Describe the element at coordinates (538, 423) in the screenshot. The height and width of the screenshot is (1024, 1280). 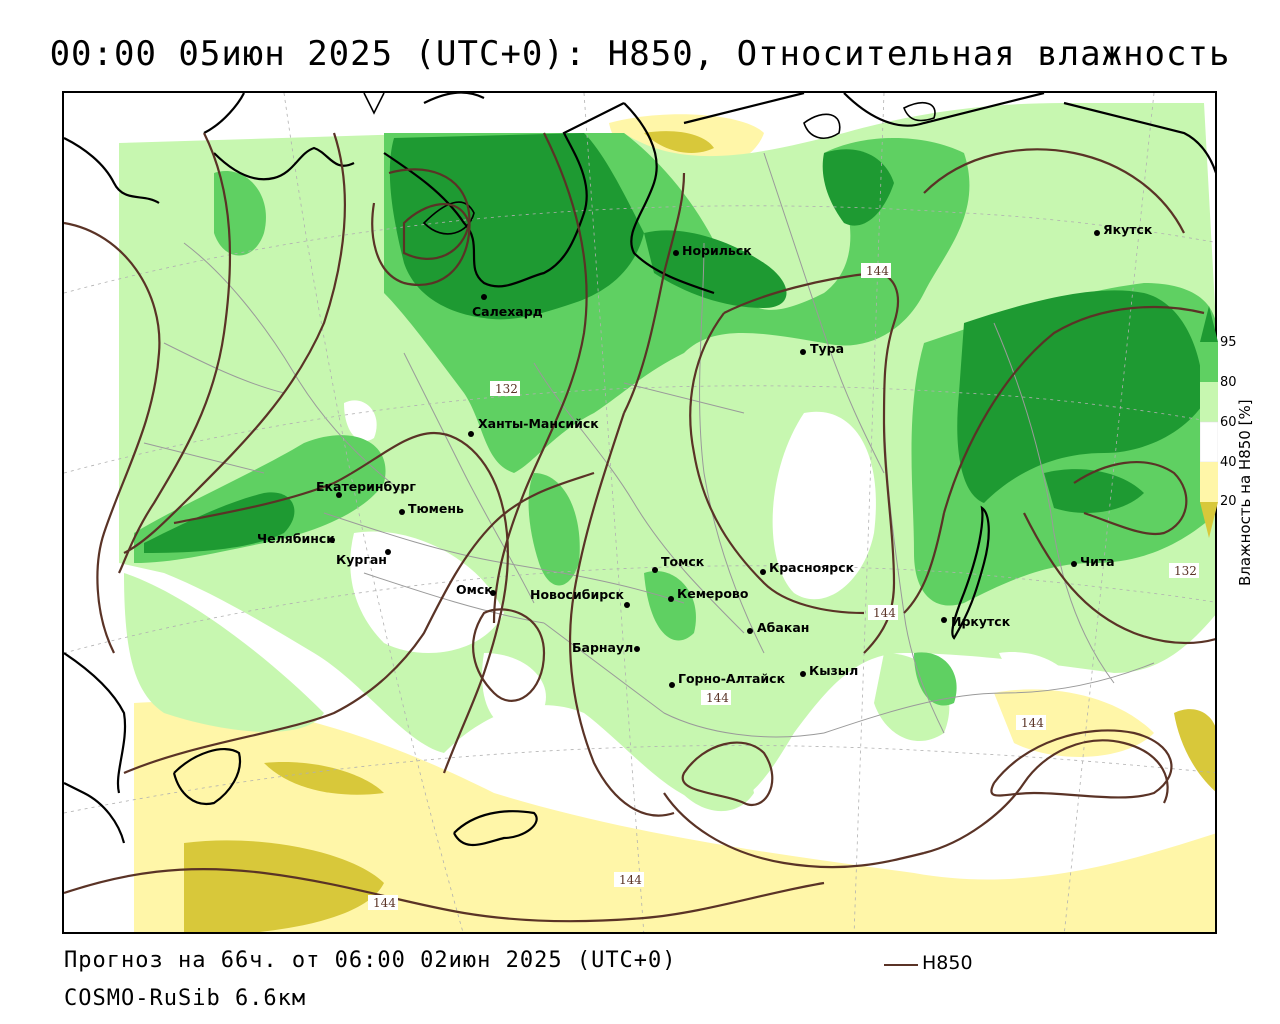
I see `city-label: Ханты-Мансийск` at that location.